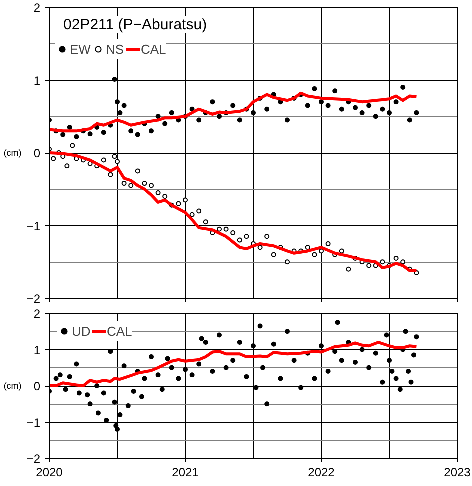 This screenshot has height=486, width=472. Describe the element at coordinates (80, 49) in the screenshot. I see `legend-label: EW` at that location.